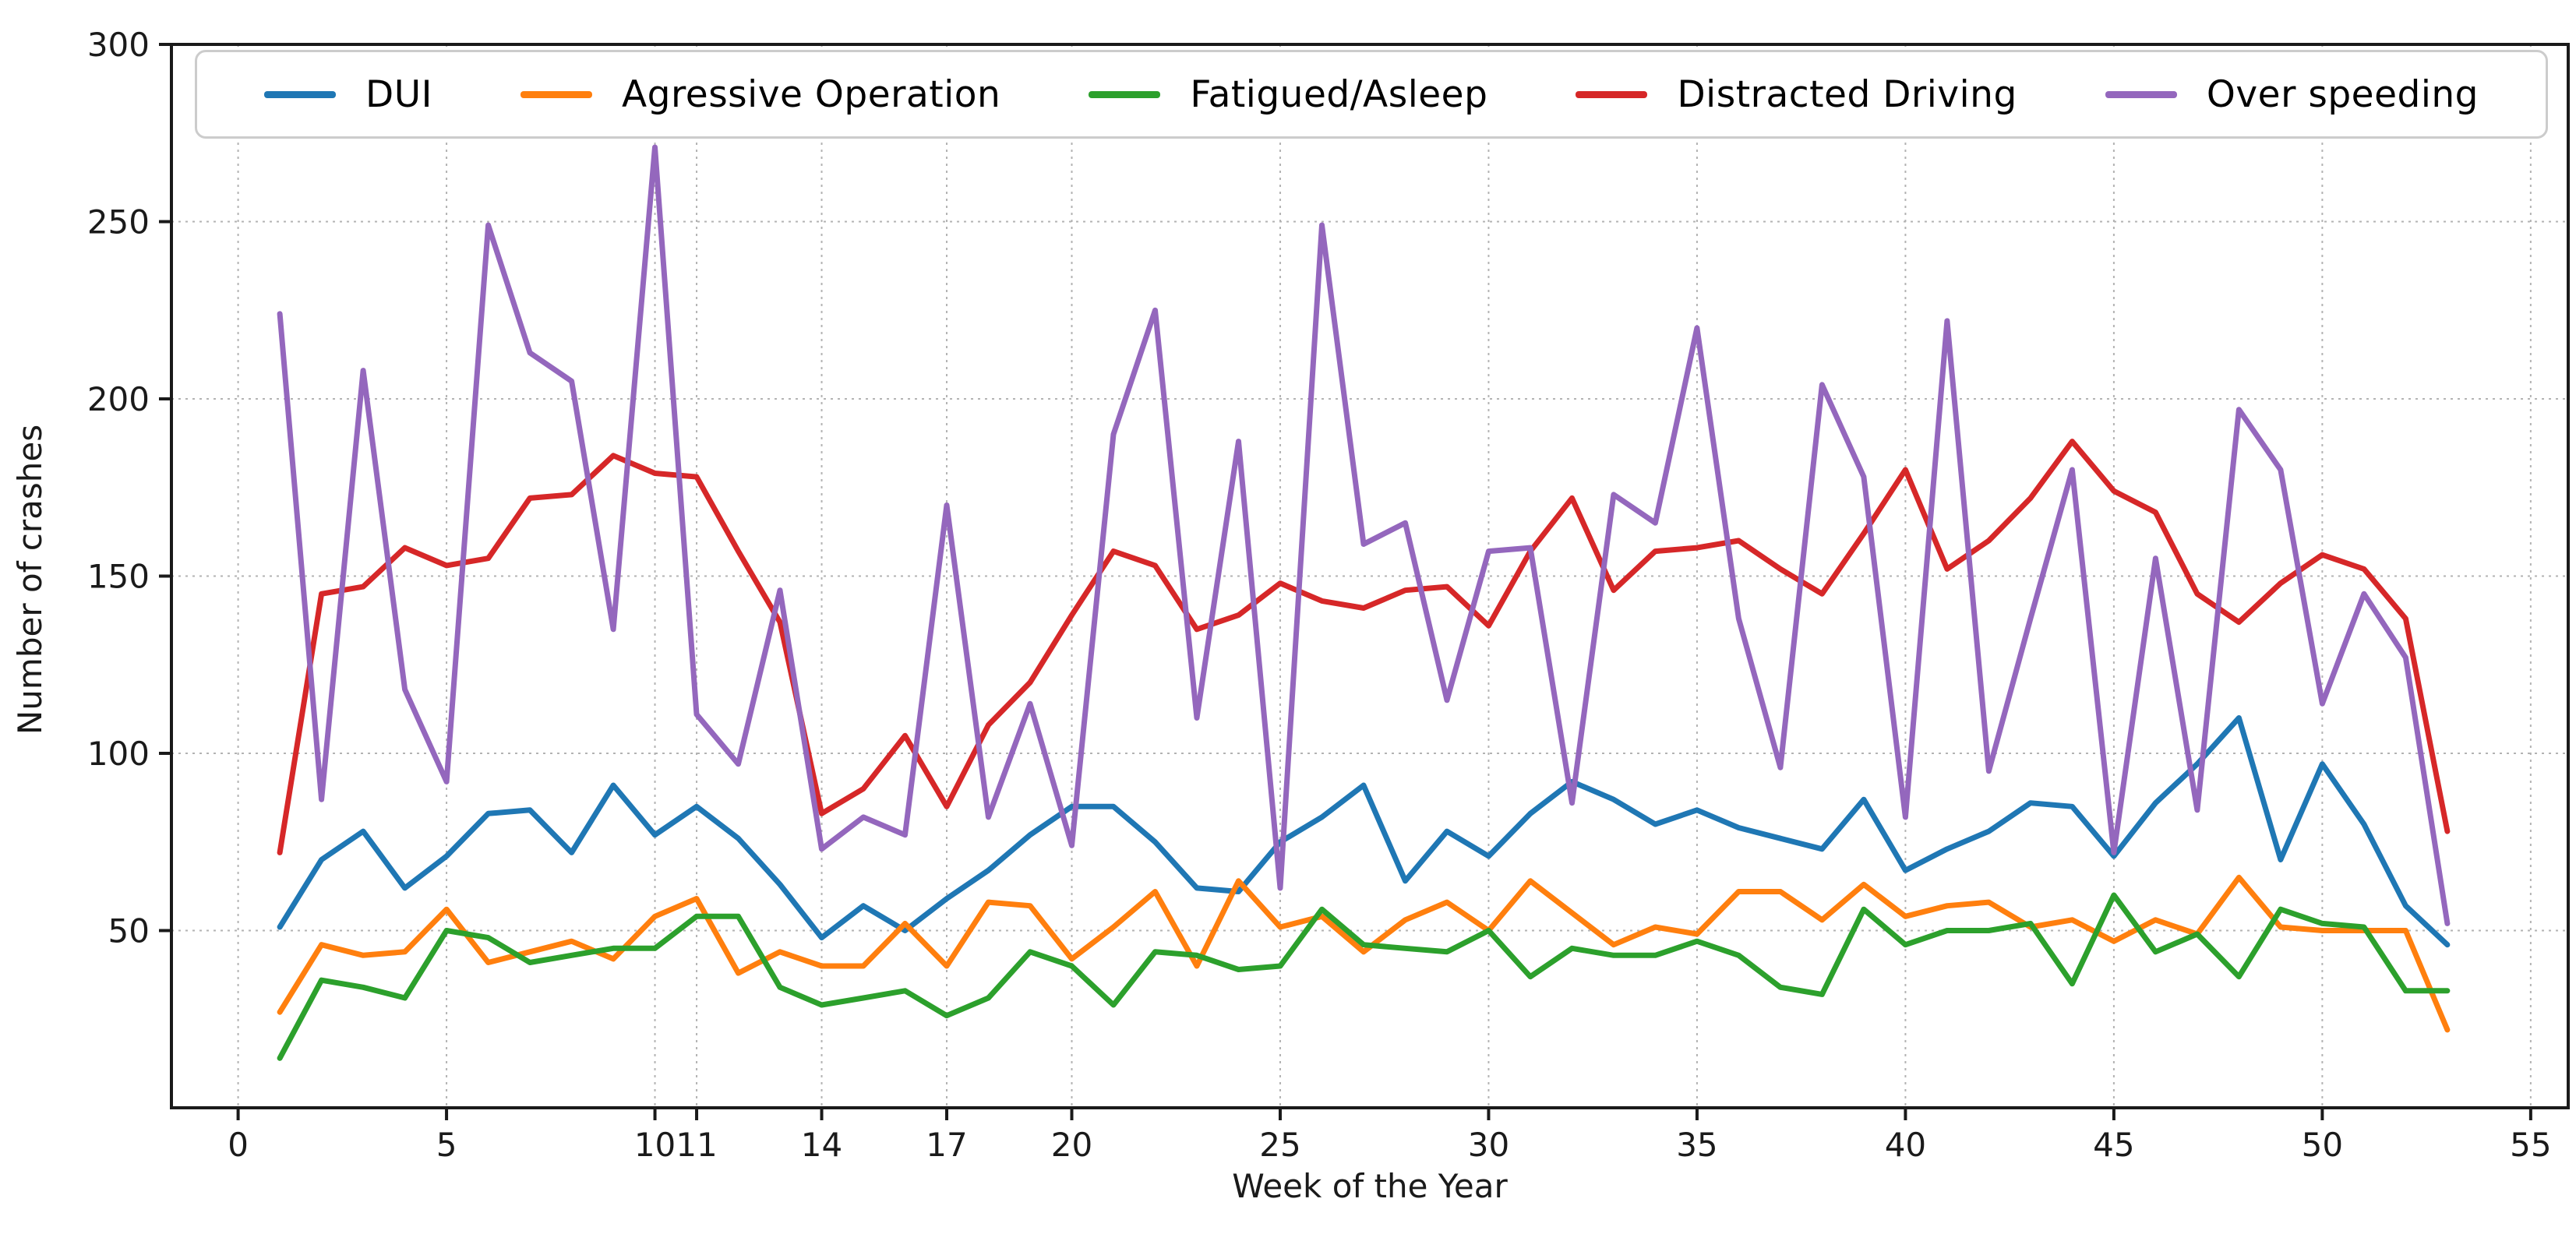 The image size is (2576, 1234). I want to click on y-axis-title: Number of crashes, so click(30, 580).